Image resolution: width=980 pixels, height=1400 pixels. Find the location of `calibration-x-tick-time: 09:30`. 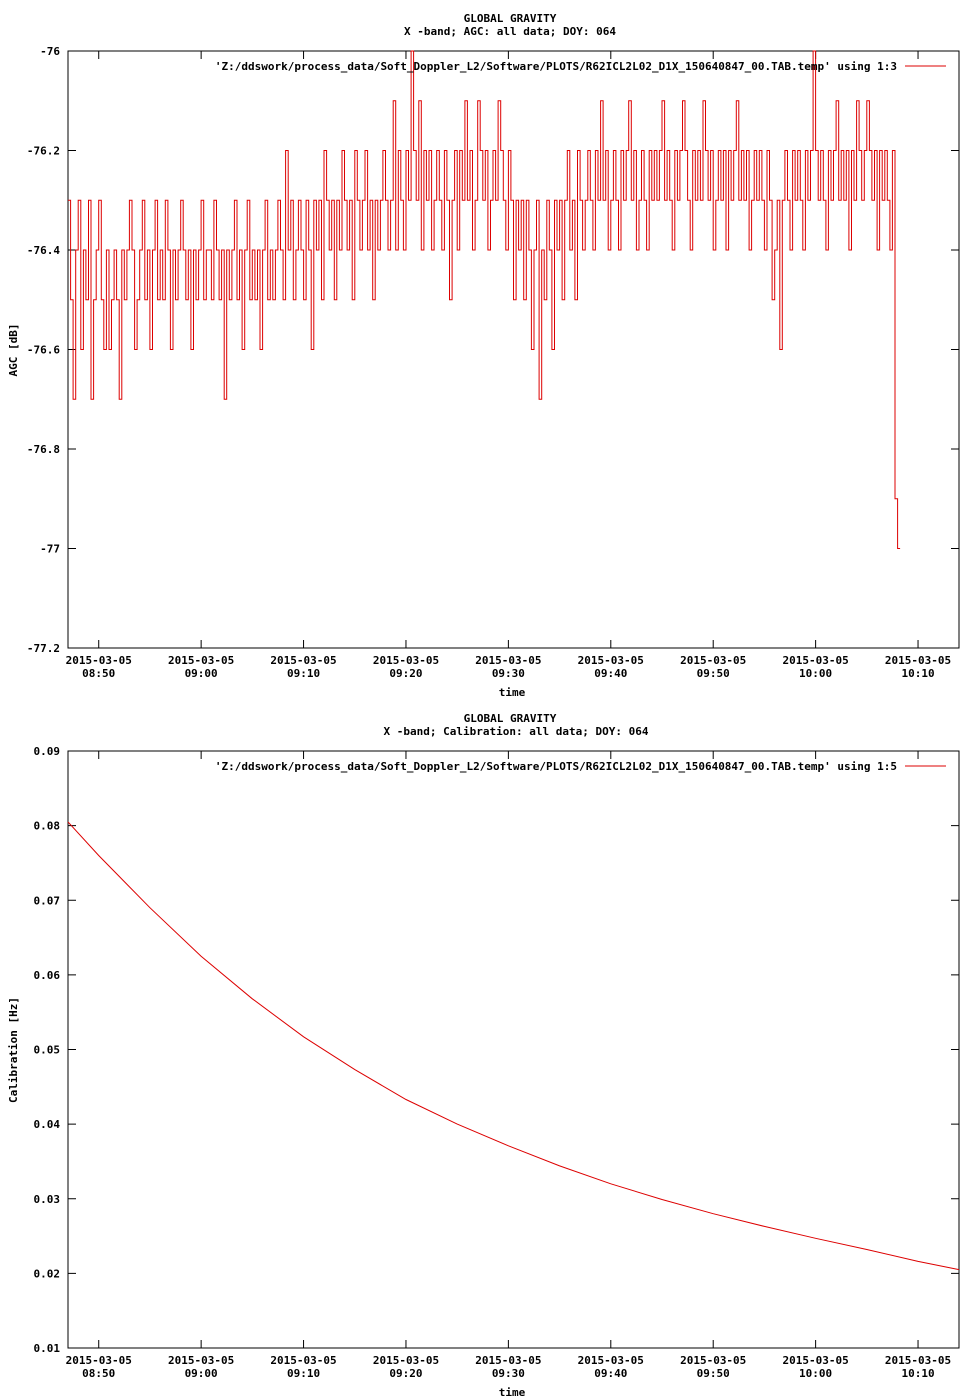

calibration-x-tick-time: 09:30 is located at coordinates (508, 1373).